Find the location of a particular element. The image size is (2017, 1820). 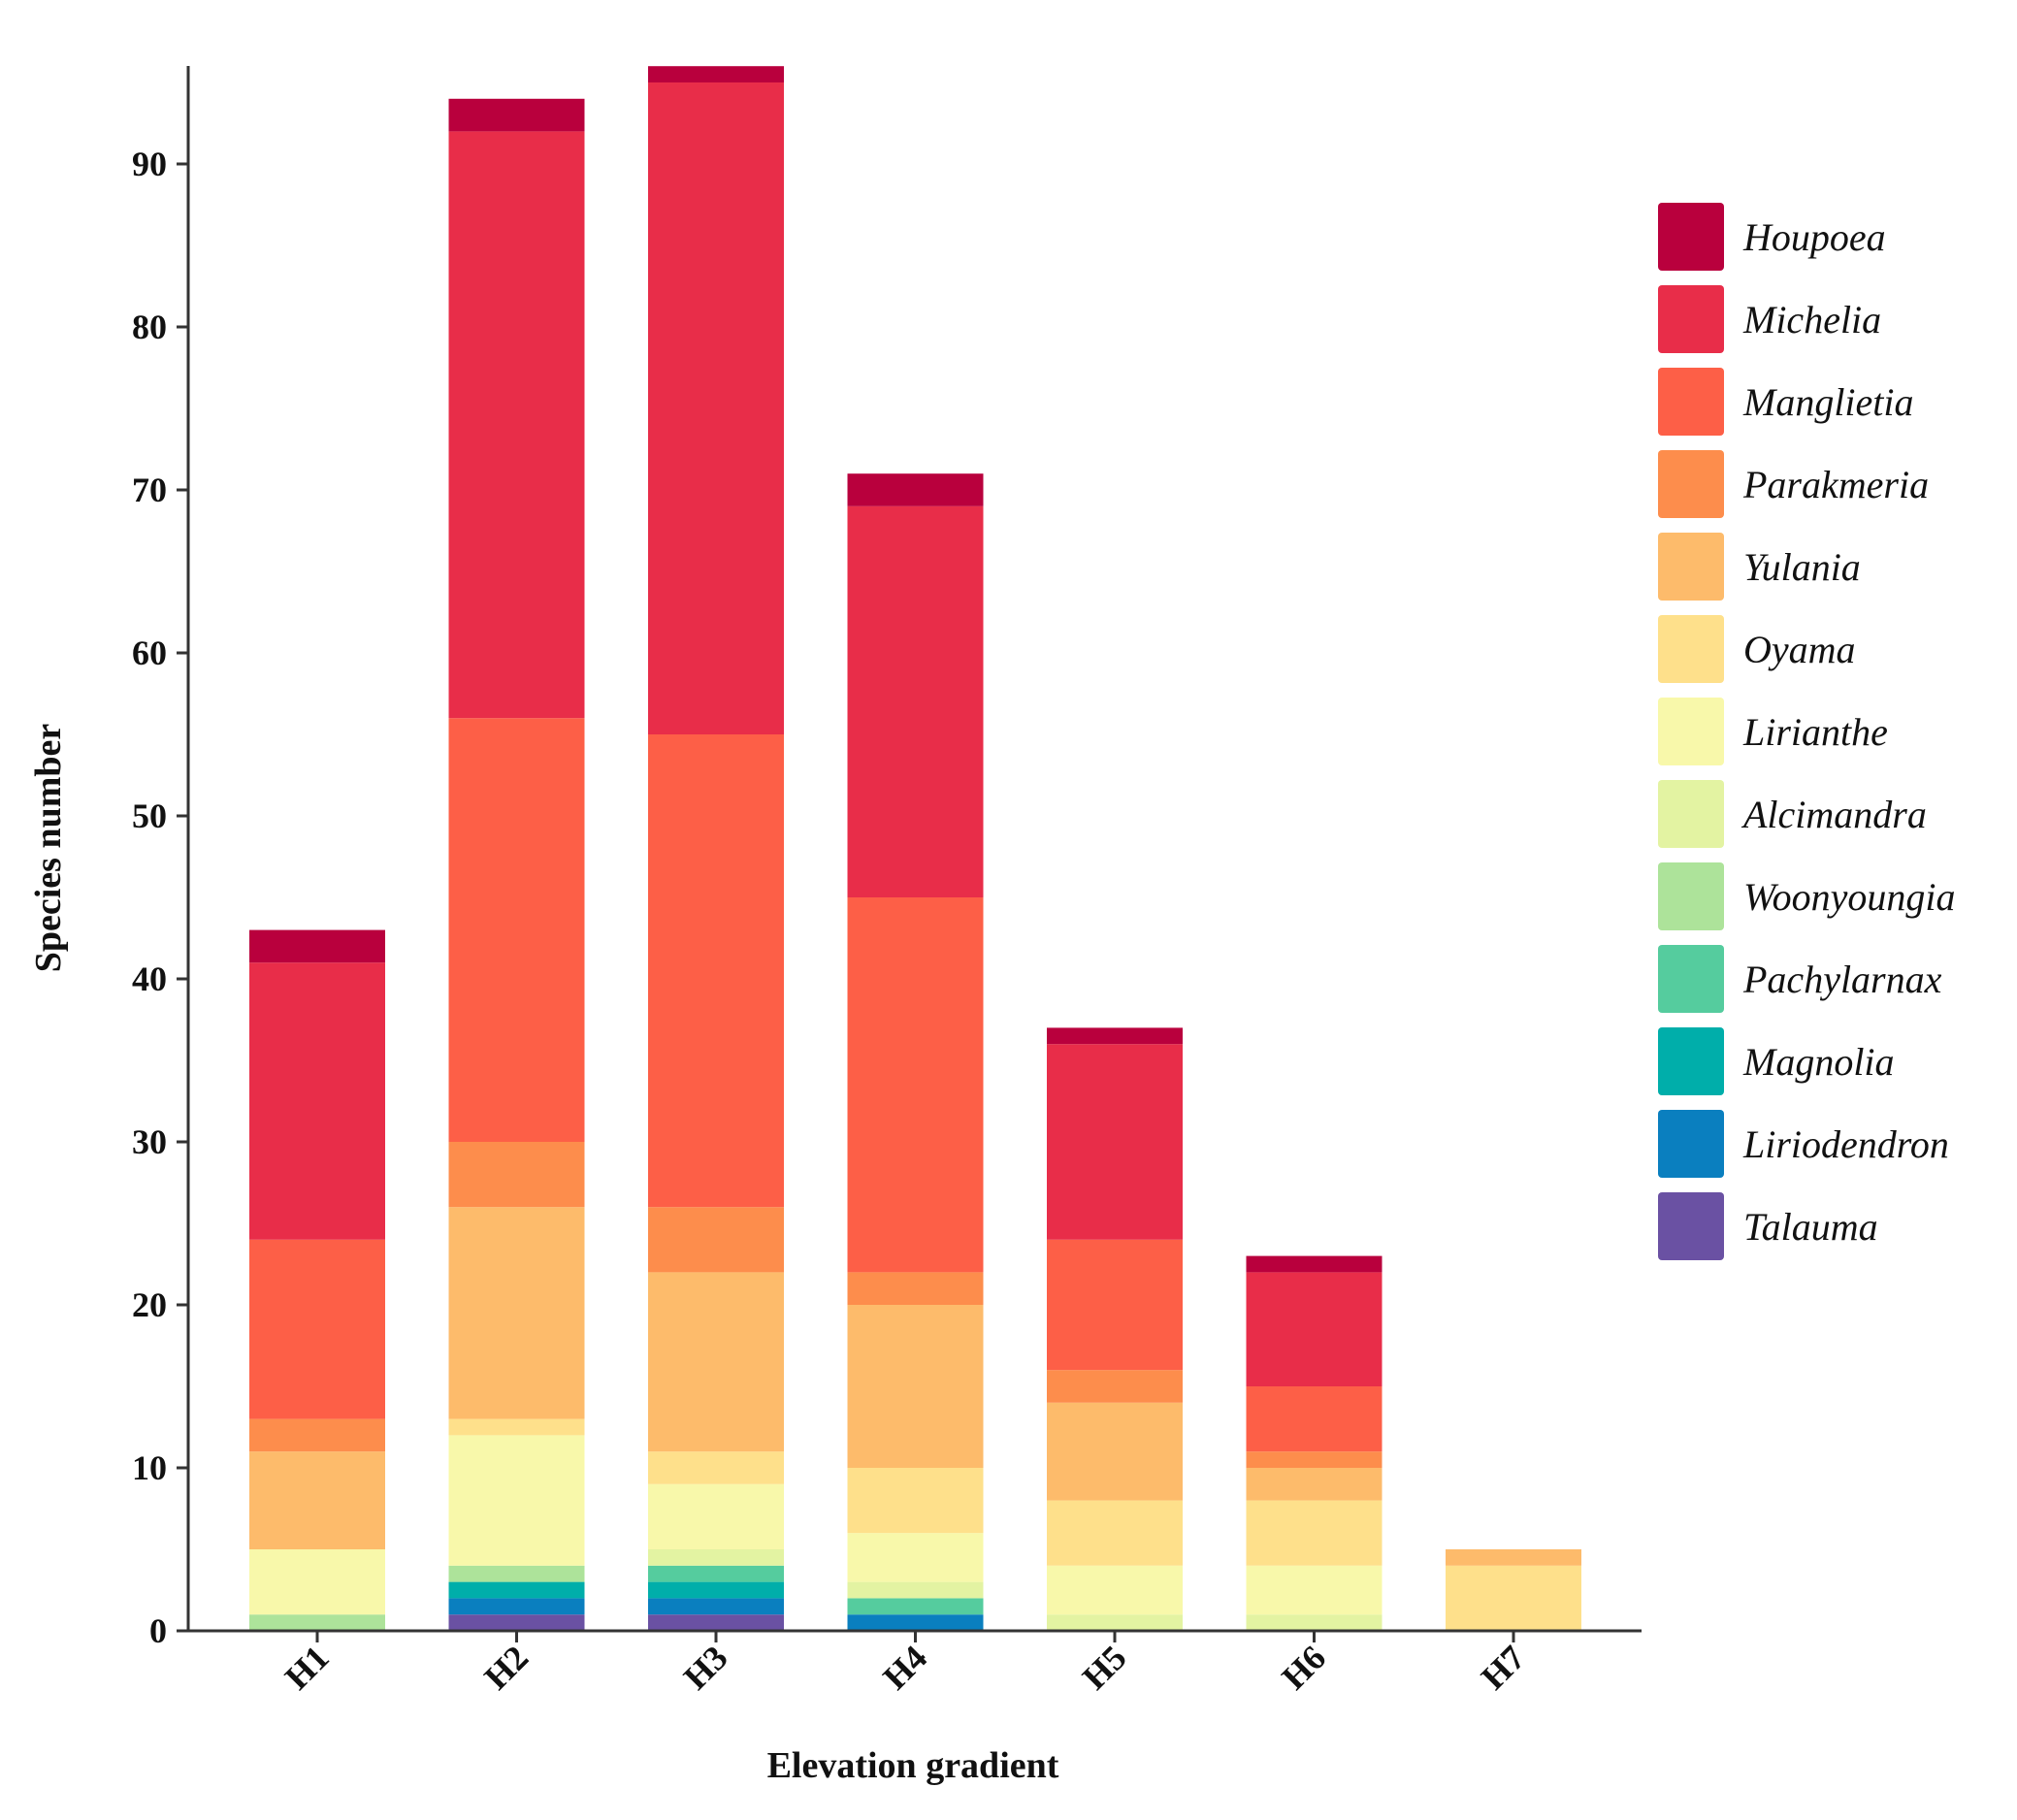

legend-label-alcimandra: Alcimandra is located at coordinates (1833, 814).